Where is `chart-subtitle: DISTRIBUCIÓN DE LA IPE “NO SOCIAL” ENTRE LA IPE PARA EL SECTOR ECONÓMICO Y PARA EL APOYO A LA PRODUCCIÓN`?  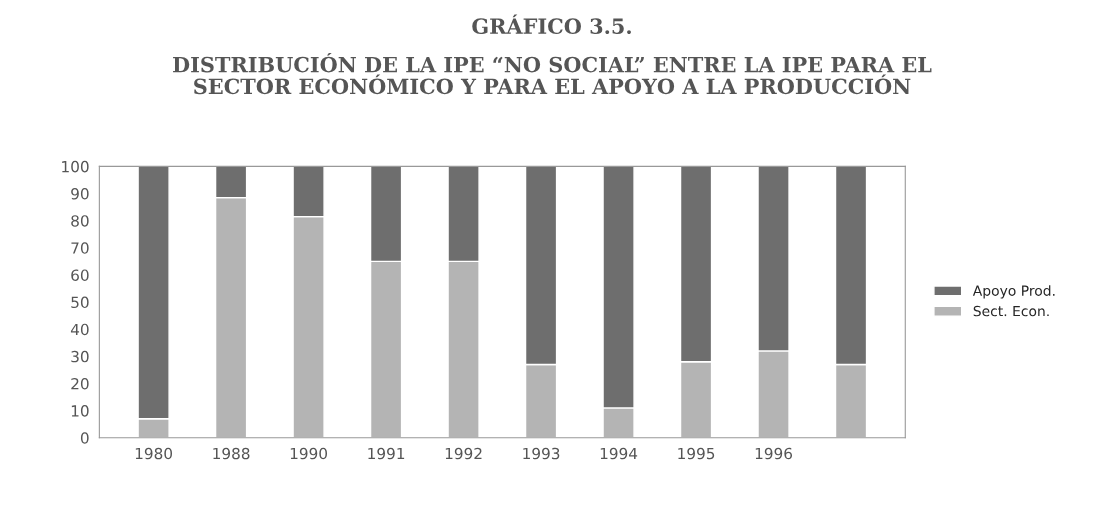
chart-subtitle: DISTRIBUCIÓN DE LA IPE “NO SOCIAL” ENTRE LA IPE PARA EL SECTOR ECONÓMICO Y PARA EL APOYO A LA PRODUCCIÓN is located at coordinates (552, 73).